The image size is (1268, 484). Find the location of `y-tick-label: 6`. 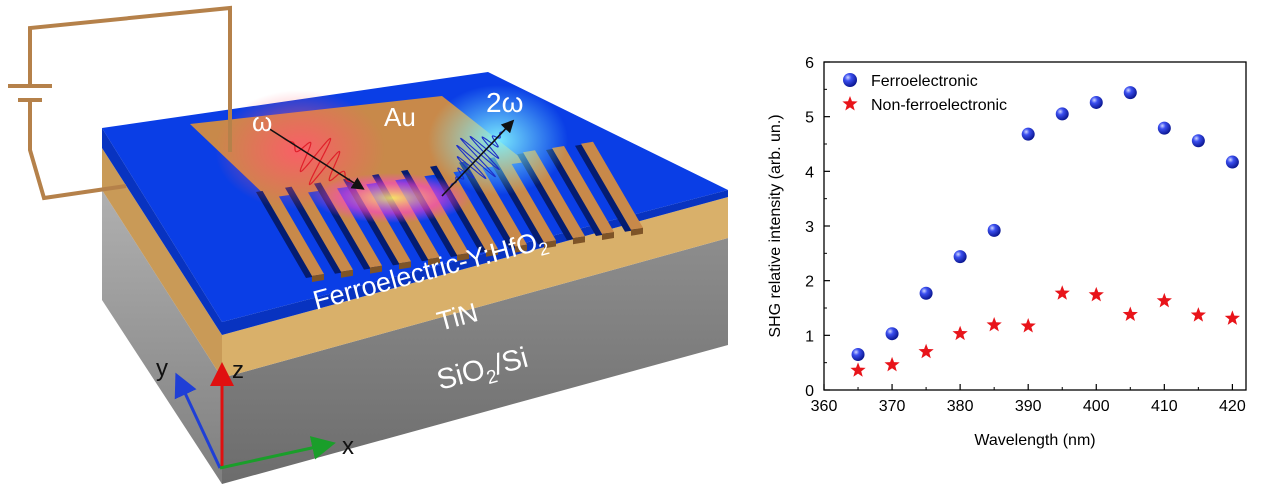

y-tick-label: 6 is located at coordinates (809, 63).